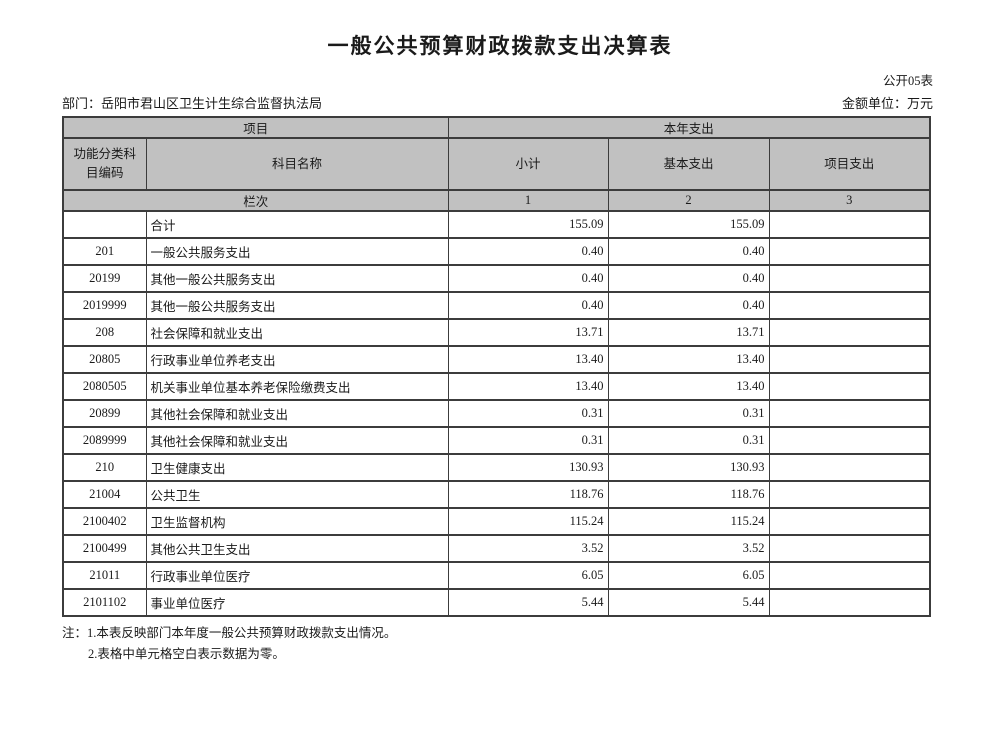  Describe the element at coordinates (688, 164) in the screenshot. I see `header-basic-expense: 基本支出` at that location.